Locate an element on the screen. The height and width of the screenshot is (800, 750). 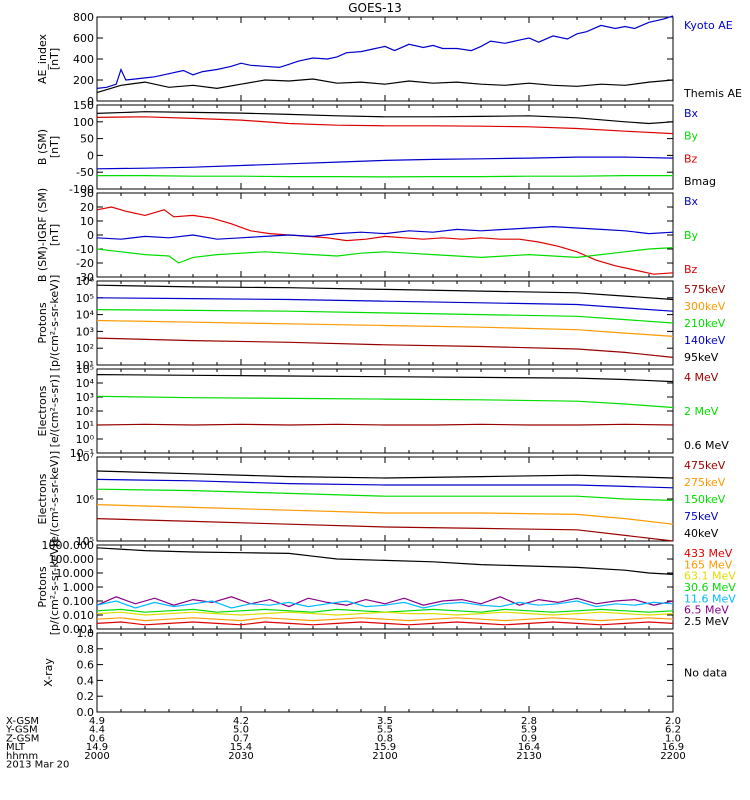
legend-entry: Bz is located at coordinates (691, 269).